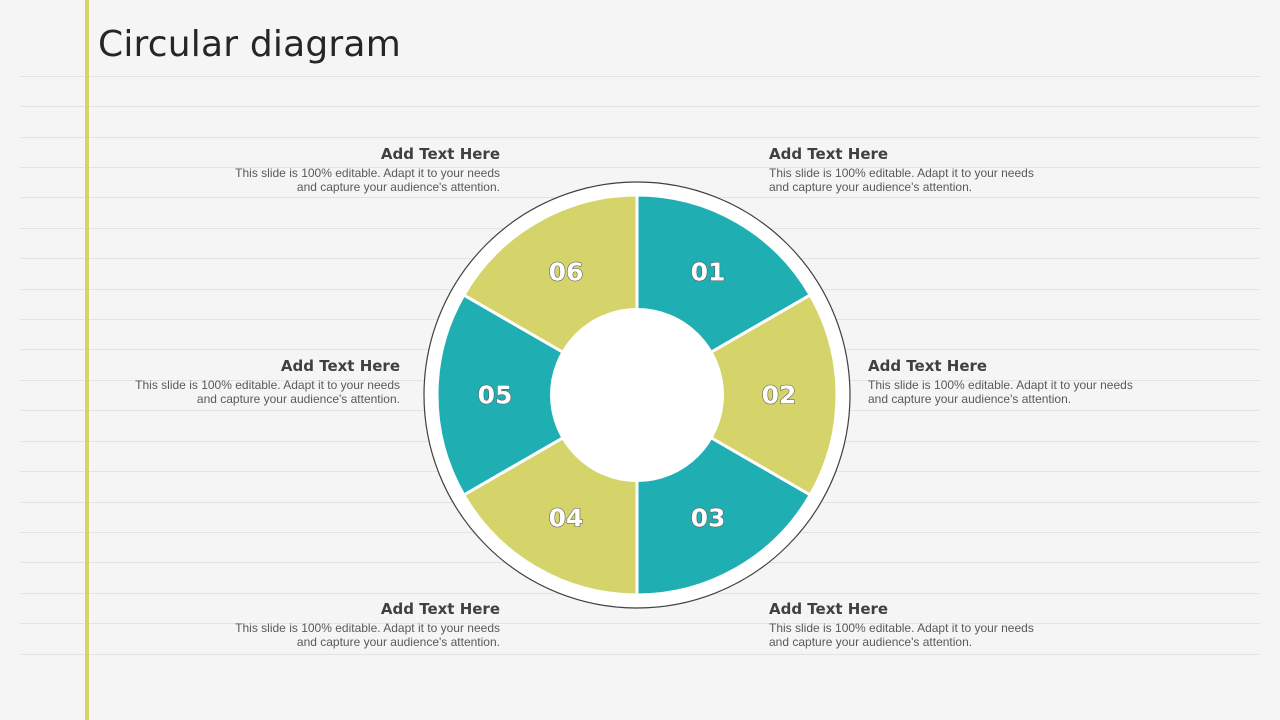 The image size is (1280, 720). Describe the element at coordinates (87, 360) in the screenshot. I see `accent-bar` at that location.